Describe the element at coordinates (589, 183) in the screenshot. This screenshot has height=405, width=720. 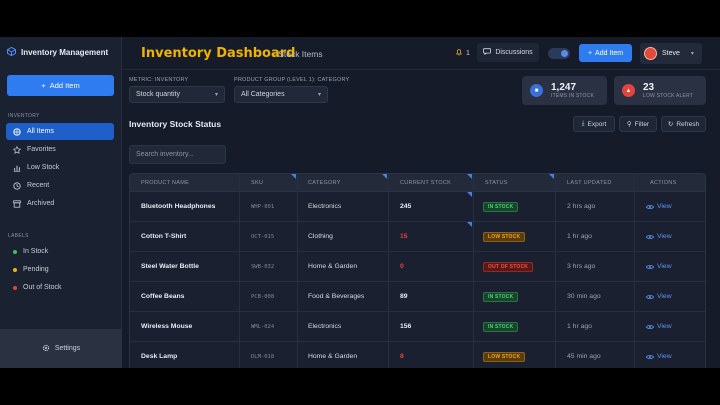
I see `column-header-last-updated: LAST UPDATED` at that location.